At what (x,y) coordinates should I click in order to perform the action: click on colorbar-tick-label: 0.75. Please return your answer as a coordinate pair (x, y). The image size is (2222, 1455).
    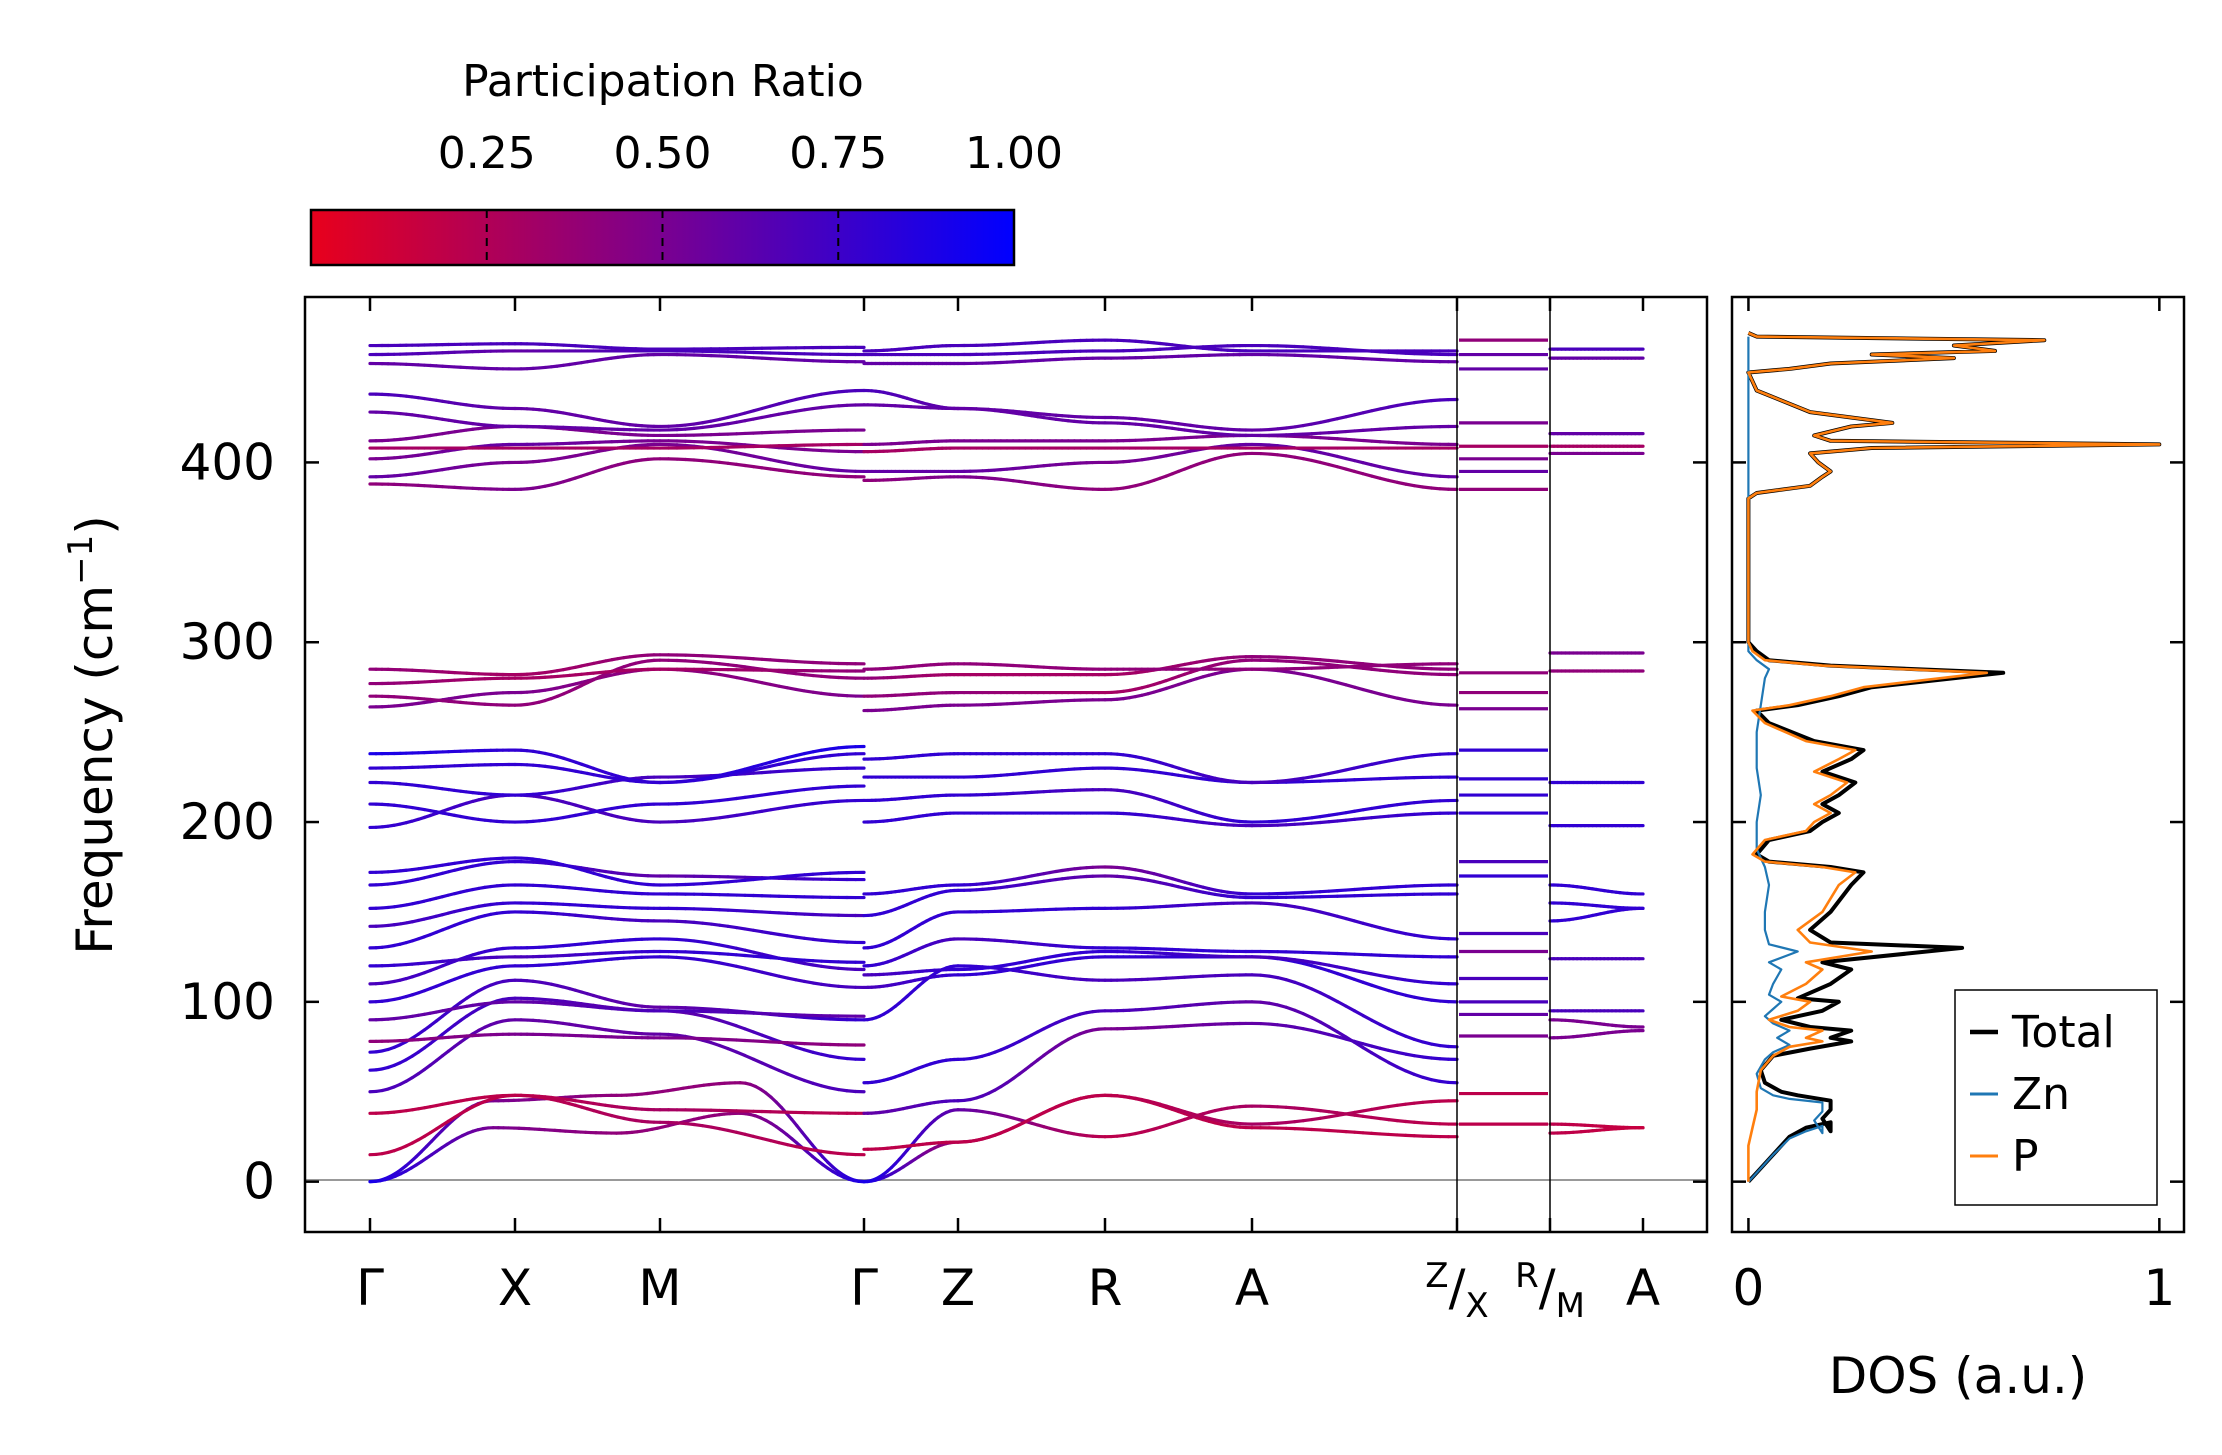
    Looking at the image, I should click on (838, 153).